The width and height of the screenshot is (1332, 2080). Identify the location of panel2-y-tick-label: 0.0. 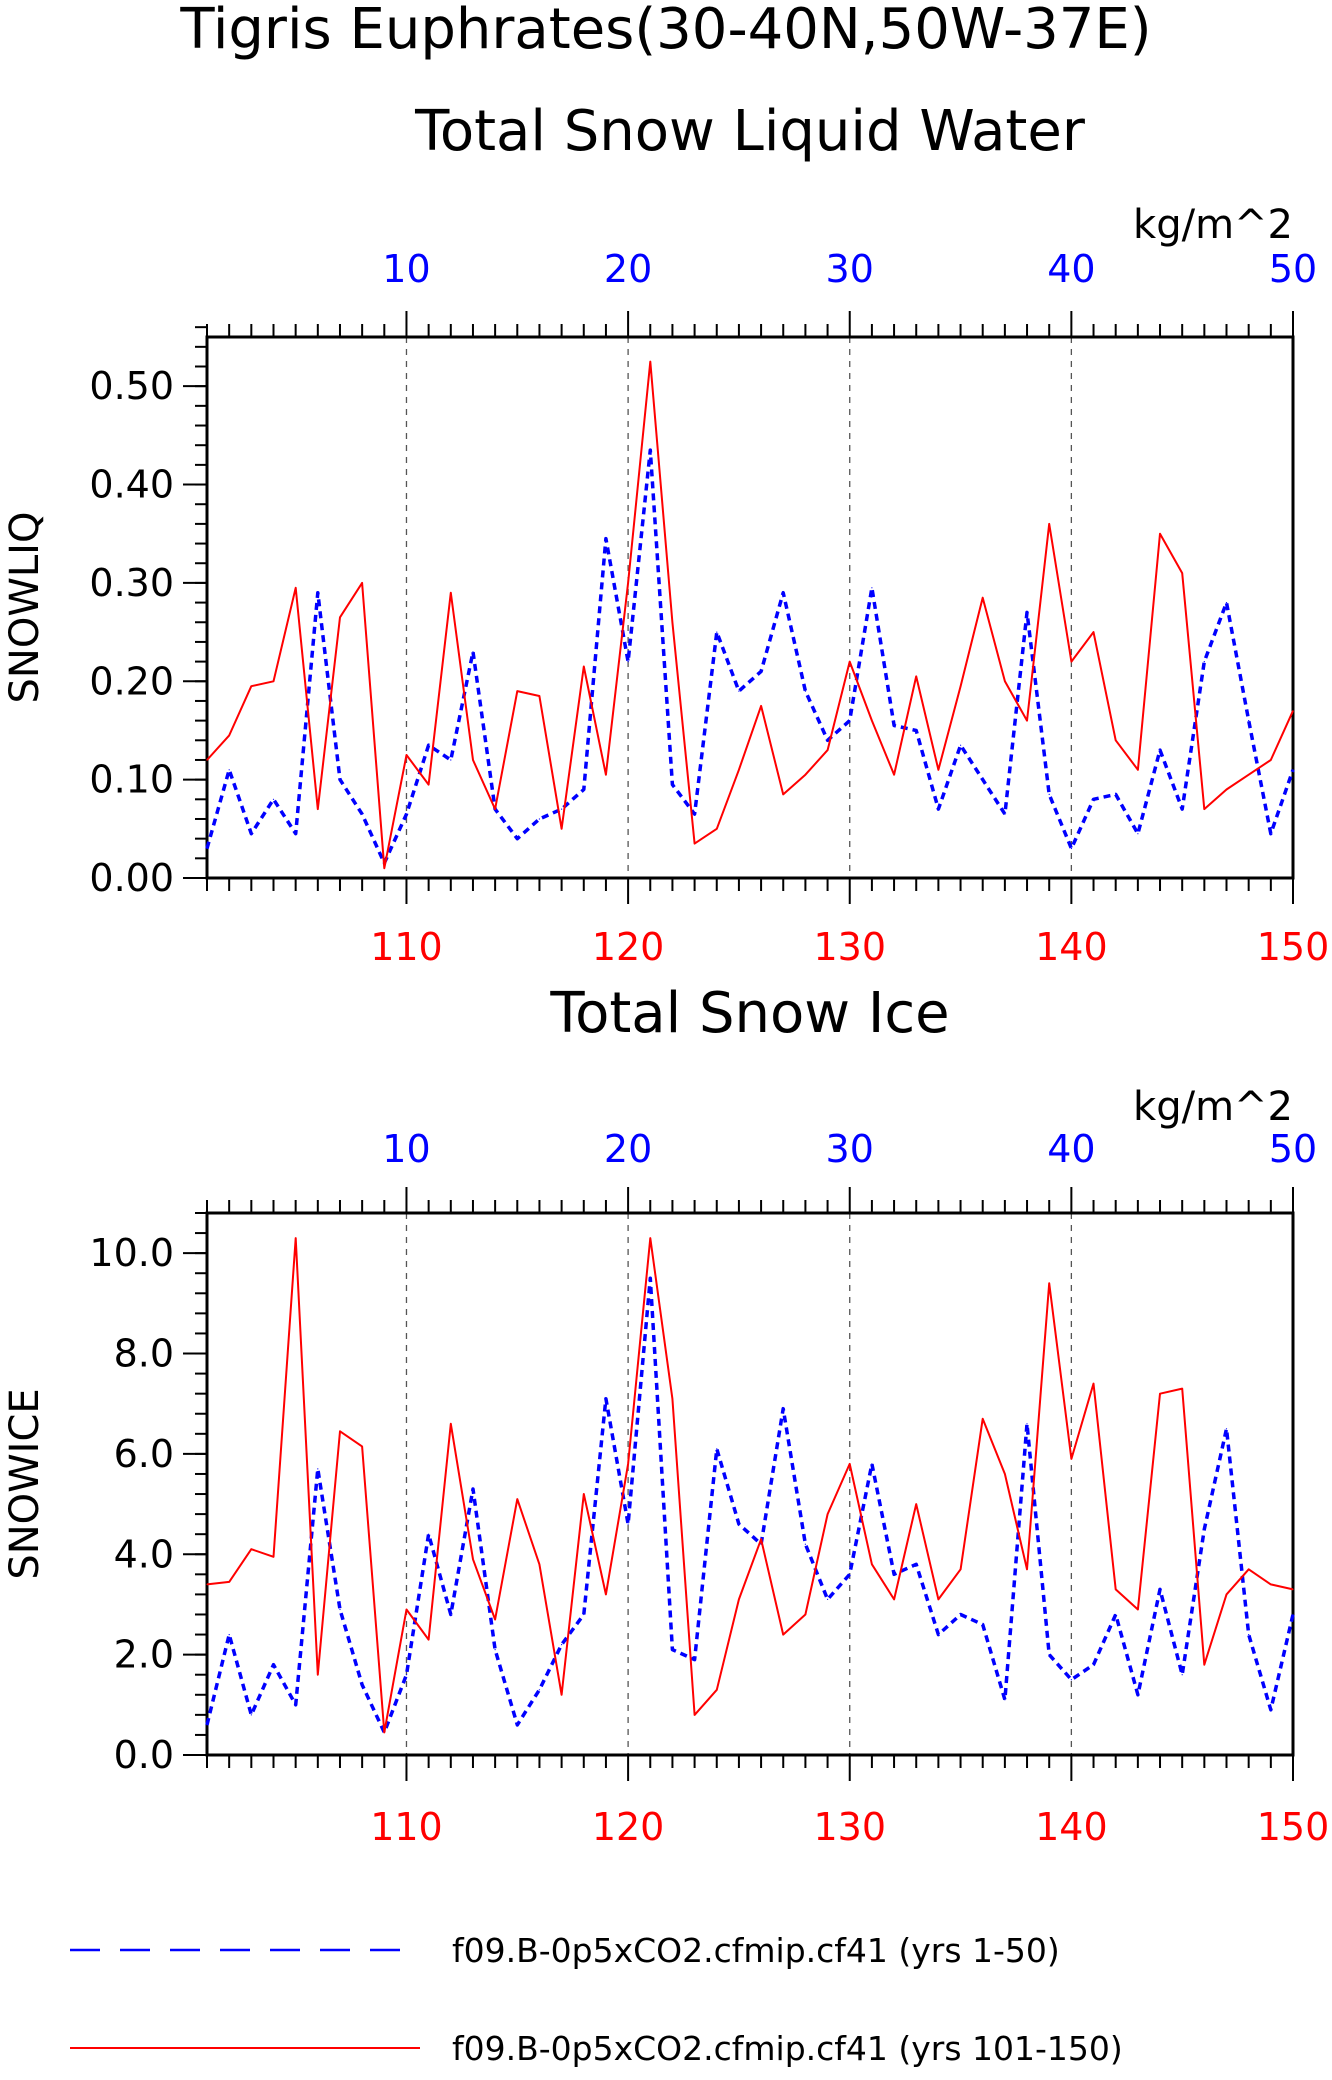
(144, 1755).